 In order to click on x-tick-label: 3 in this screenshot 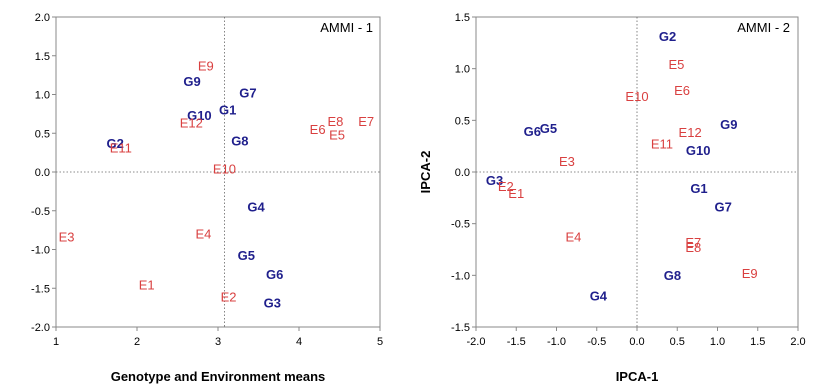, I will do `click(218, 342)`.